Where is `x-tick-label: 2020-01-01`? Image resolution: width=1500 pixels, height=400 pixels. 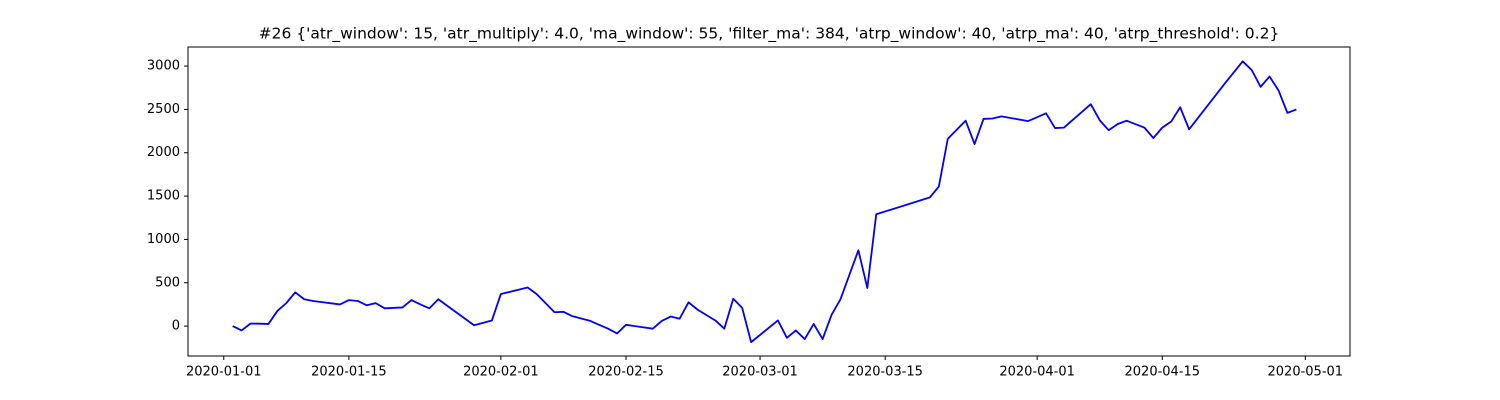
x-tick-label: 2020-01-01 is located at coordinates (224, 372).